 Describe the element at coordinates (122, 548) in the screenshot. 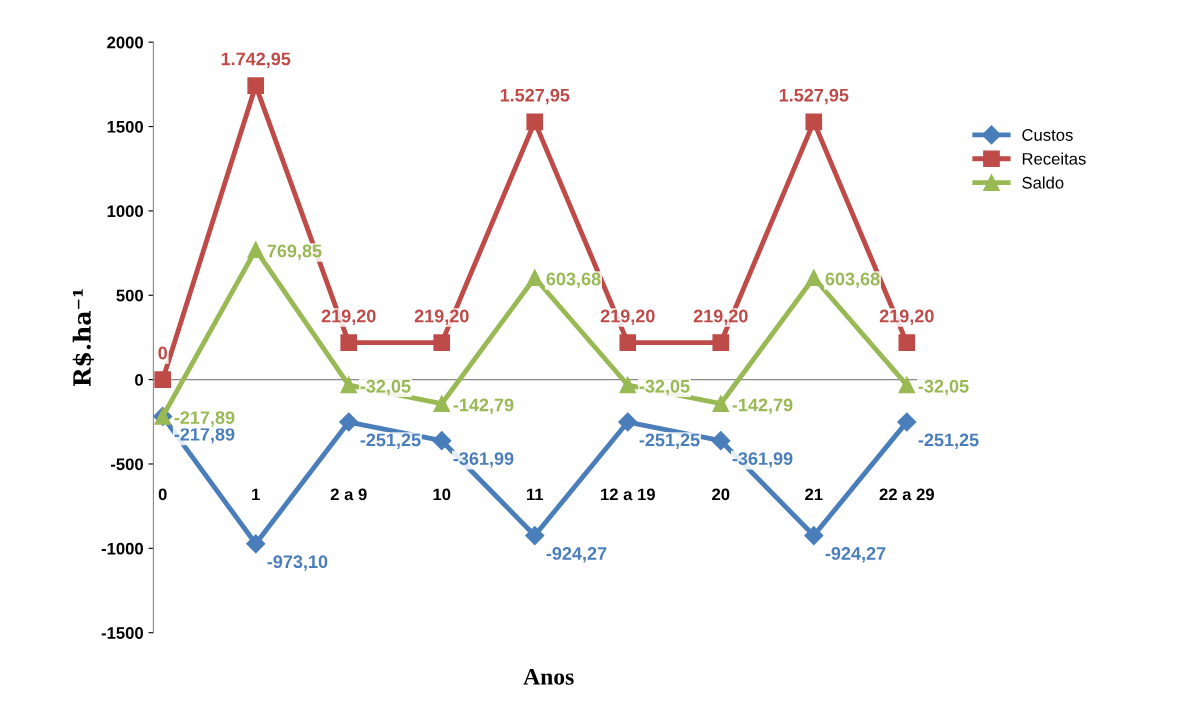

I see `y-tick-label: -1000` at that location.